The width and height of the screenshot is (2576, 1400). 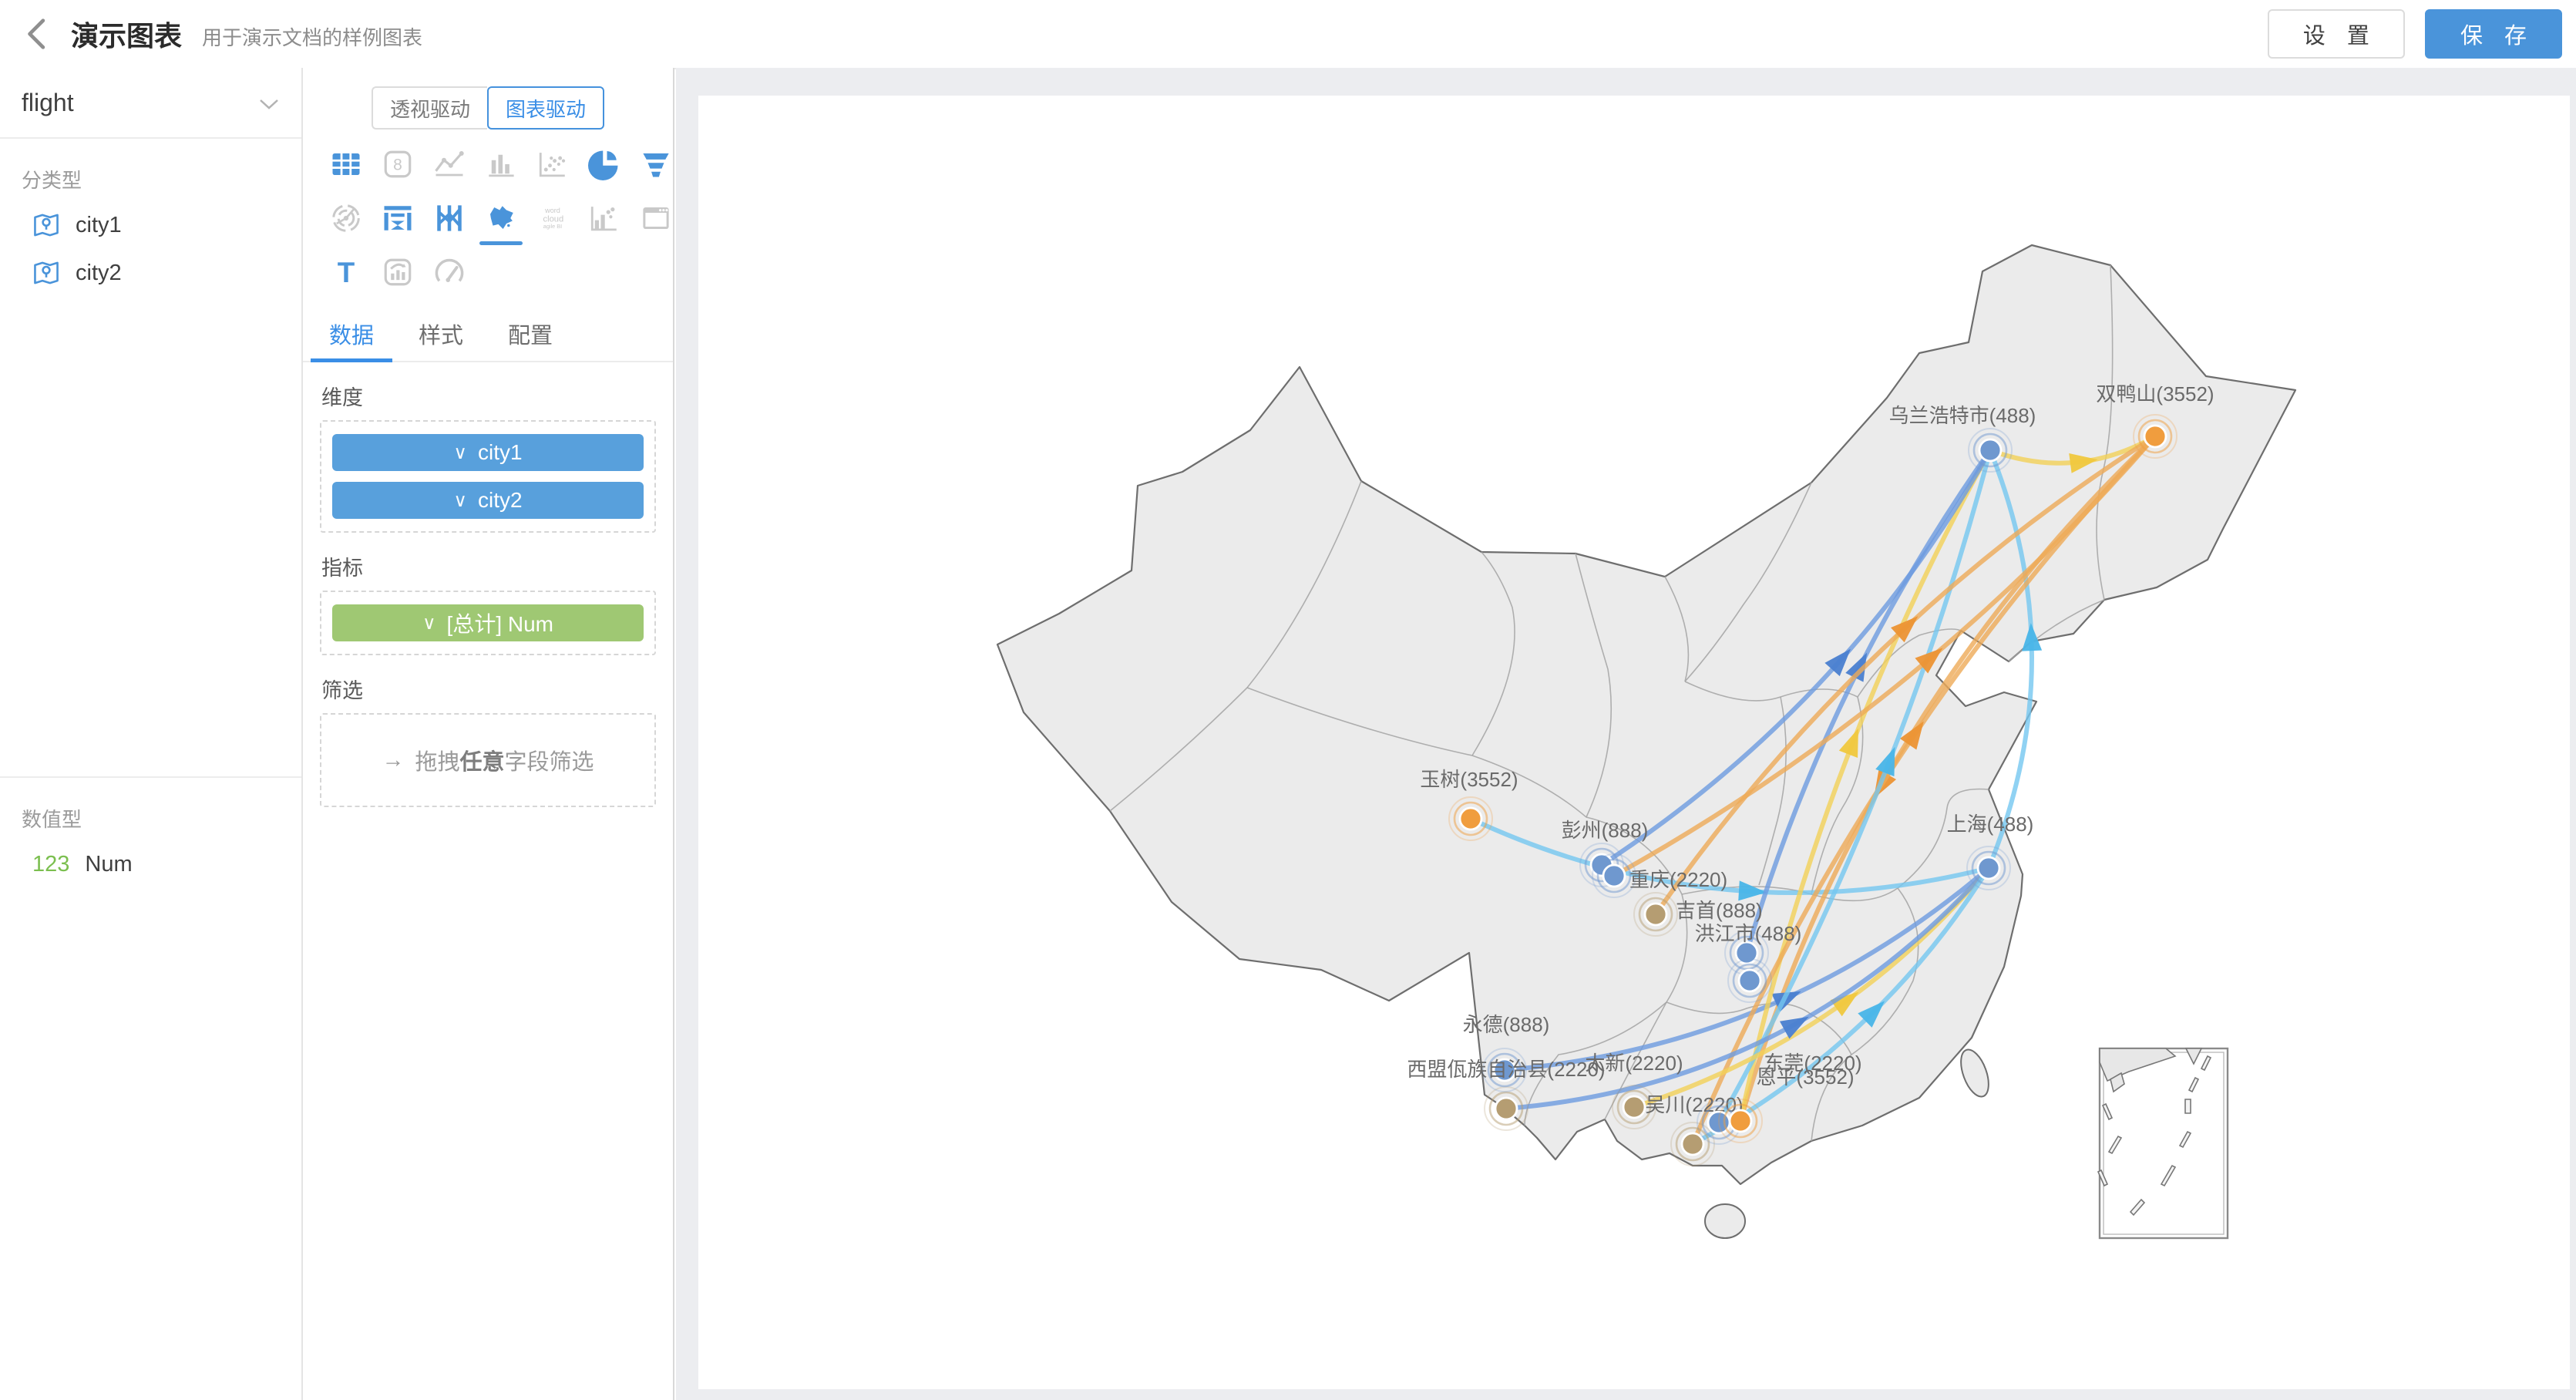 I want to click on hainan-island, so click(x=1725, y=1221).